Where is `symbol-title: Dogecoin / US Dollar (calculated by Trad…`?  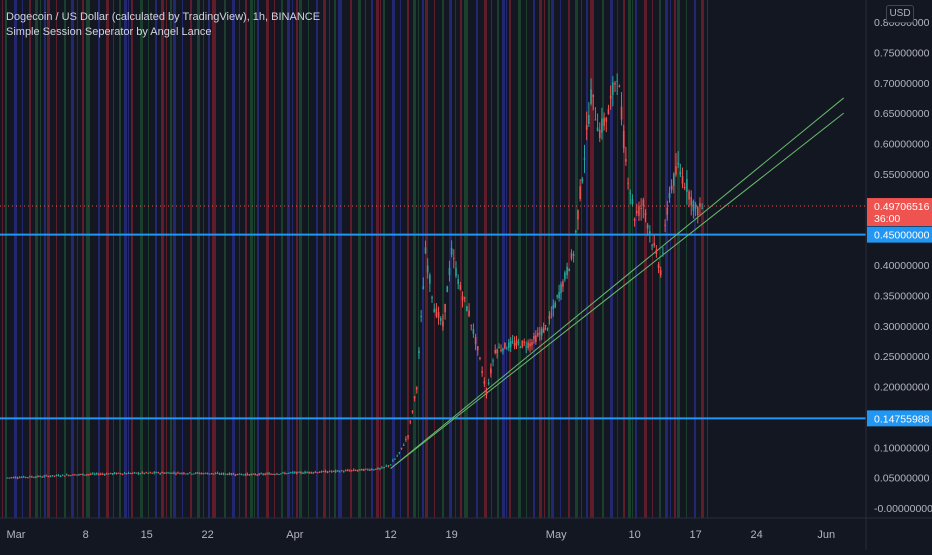
symbol-title: Dogecoin / US Dollar (calculated by Trad… is located at coordinates (163, 17).